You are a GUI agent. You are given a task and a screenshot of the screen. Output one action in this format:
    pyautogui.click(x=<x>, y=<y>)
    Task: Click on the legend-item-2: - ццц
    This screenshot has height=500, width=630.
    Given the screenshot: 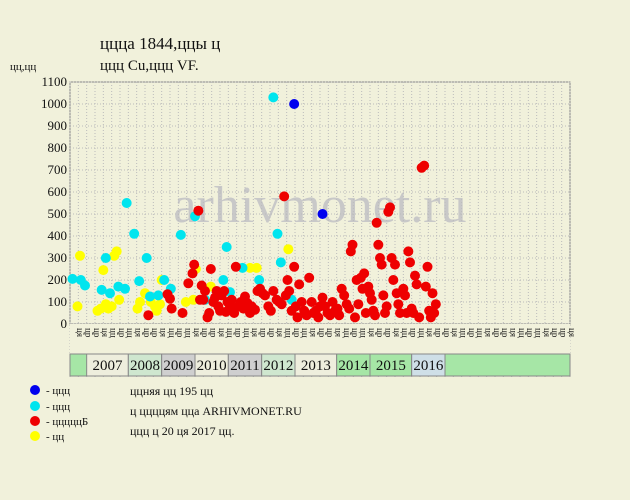 What is the action you would take?
    pyautogui.click(x=50, y=407)
    